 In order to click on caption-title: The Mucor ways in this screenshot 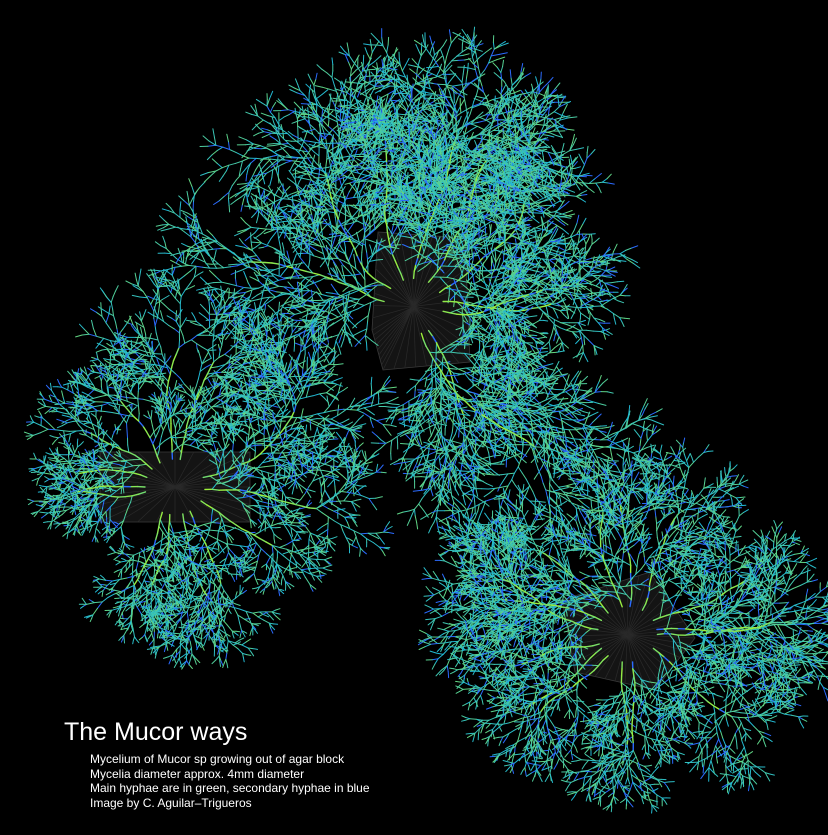, I will do `click(217, 732)`.